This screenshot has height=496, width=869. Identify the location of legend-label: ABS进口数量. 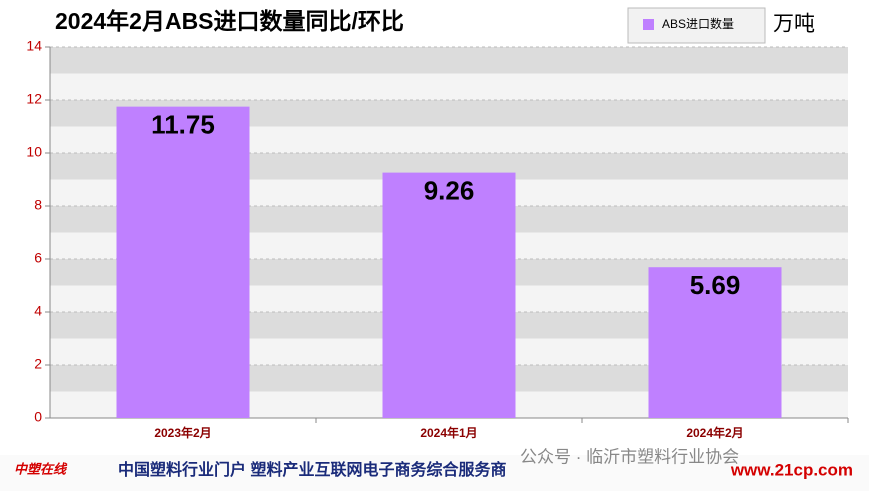
(698, 23).